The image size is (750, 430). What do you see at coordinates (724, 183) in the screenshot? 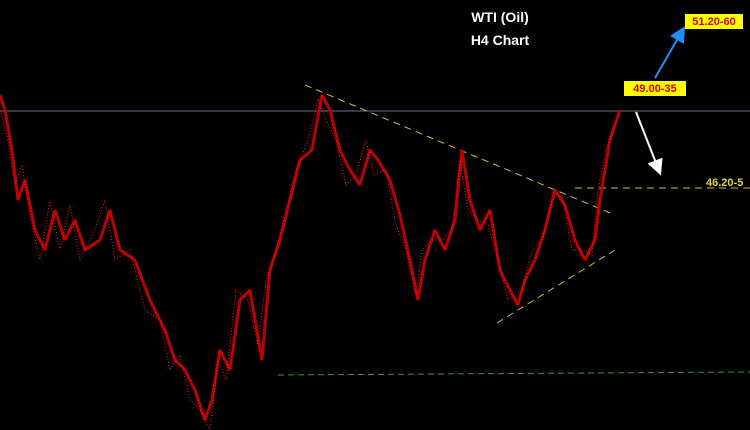
I see `support-label: 46.20-5` at bounding box center [724, 183].